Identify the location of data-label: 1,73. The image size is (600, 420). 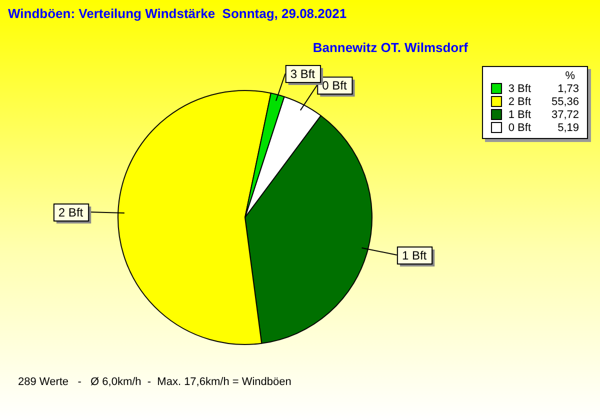
(567, 88).